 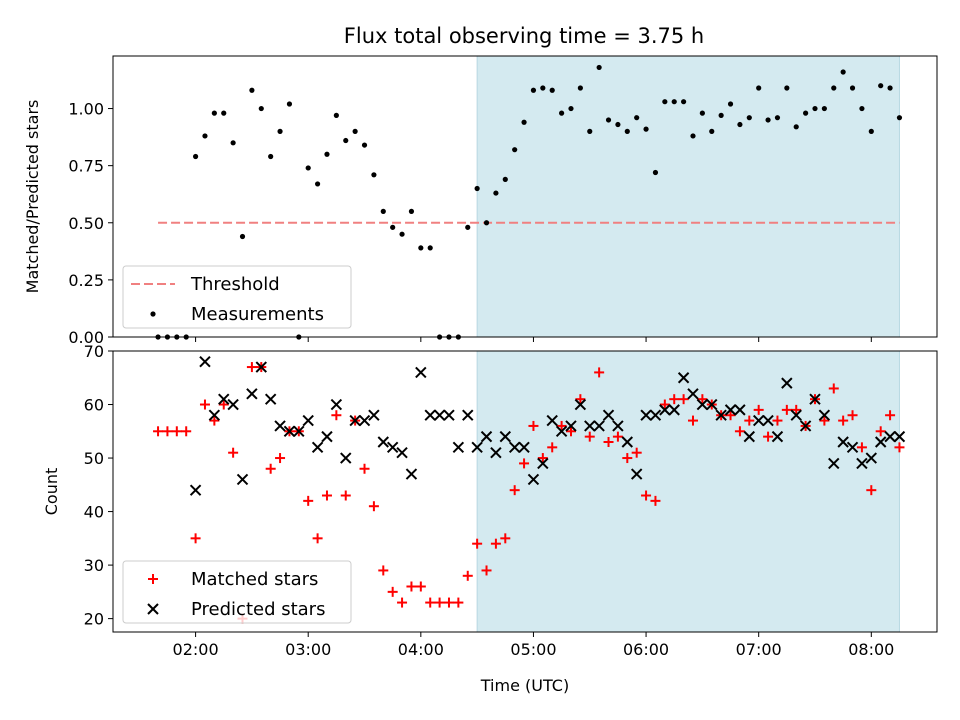 What do you see at coordinates (235, 284) in the screenshot?
I see `legend-threshold-label: Threshold` at bounding box center [235, 284].